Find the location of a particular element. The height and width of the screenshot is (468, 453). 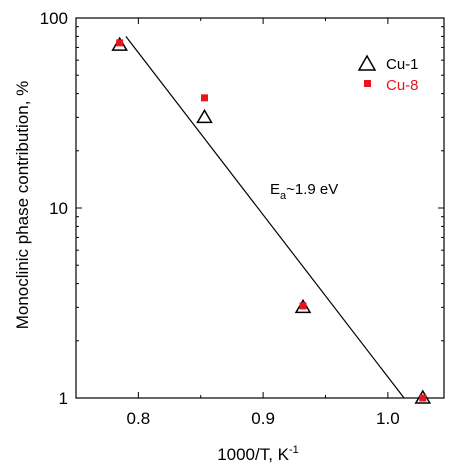

legend: Cu-1 Cu-8 is located at coordinates (388, 74).